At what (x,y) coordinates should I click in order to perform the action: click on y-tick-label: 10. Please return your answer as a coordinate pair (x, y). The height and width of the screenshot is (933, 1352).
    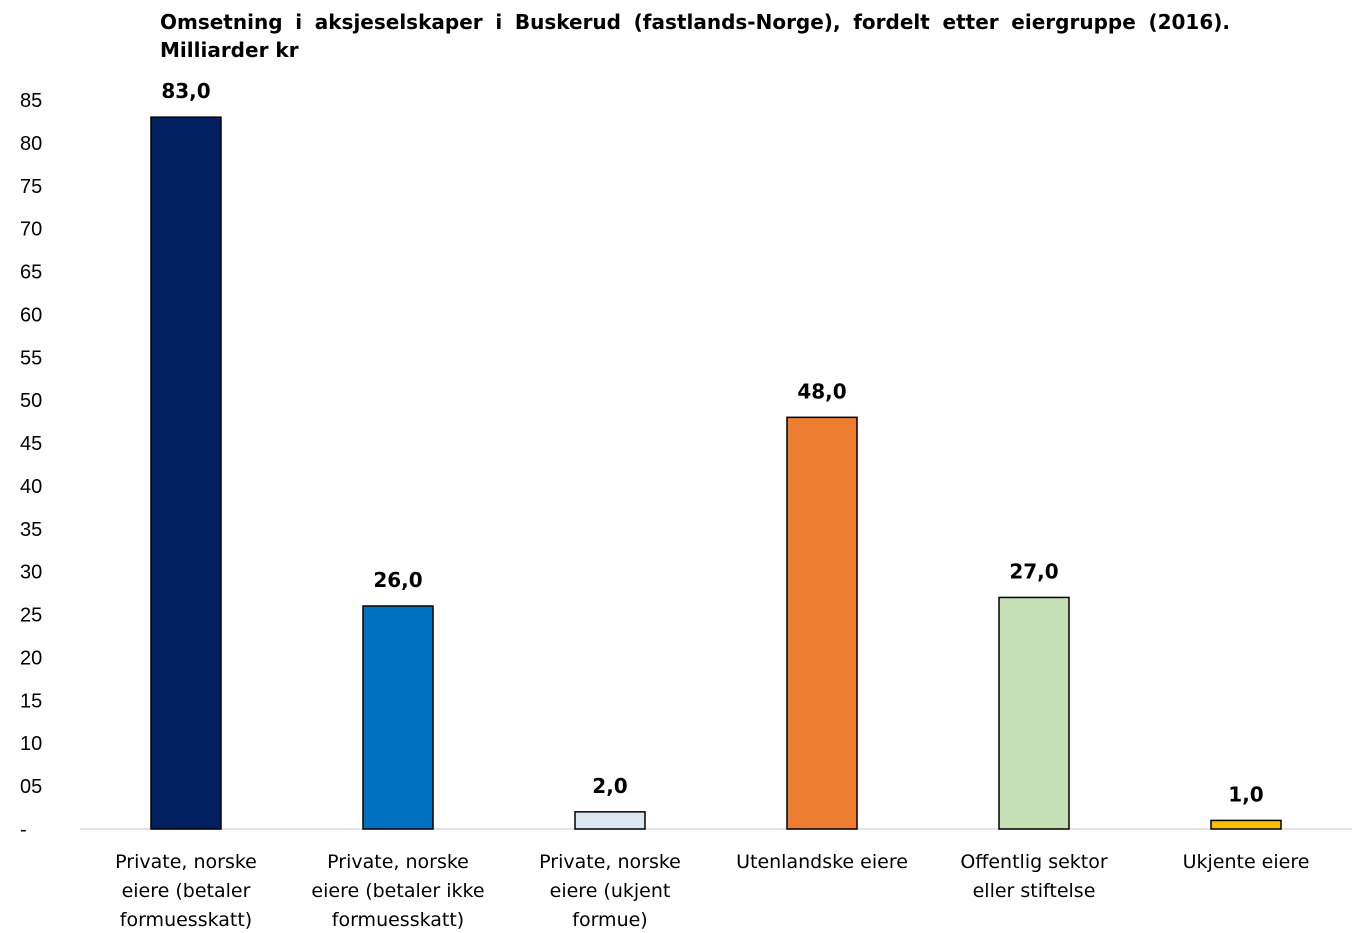
    Looking at the image, I should click on (31, 744).